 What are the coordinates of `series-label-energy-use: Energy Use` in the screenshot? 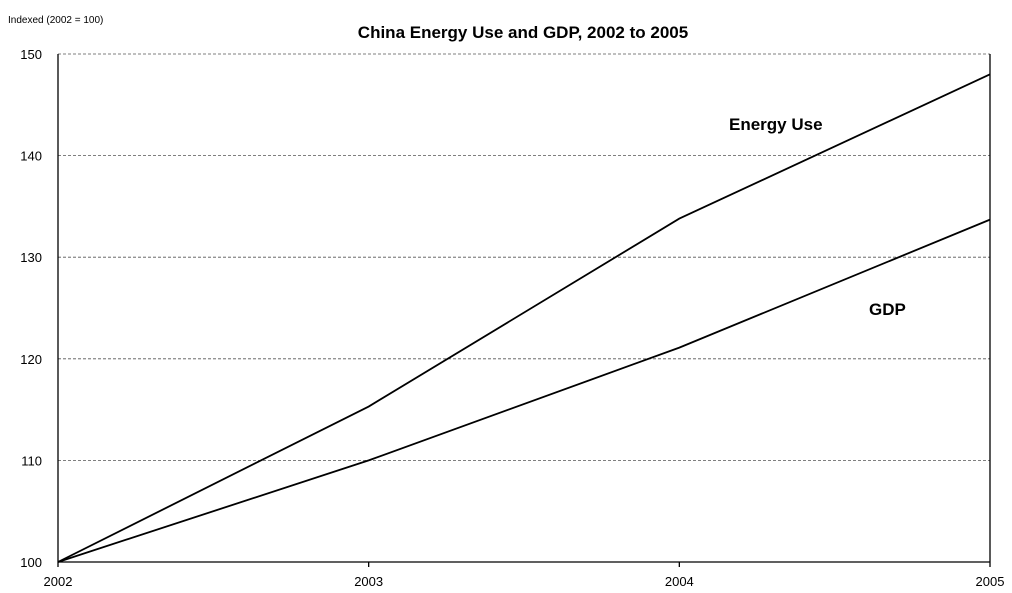 It's located at (776, 124).